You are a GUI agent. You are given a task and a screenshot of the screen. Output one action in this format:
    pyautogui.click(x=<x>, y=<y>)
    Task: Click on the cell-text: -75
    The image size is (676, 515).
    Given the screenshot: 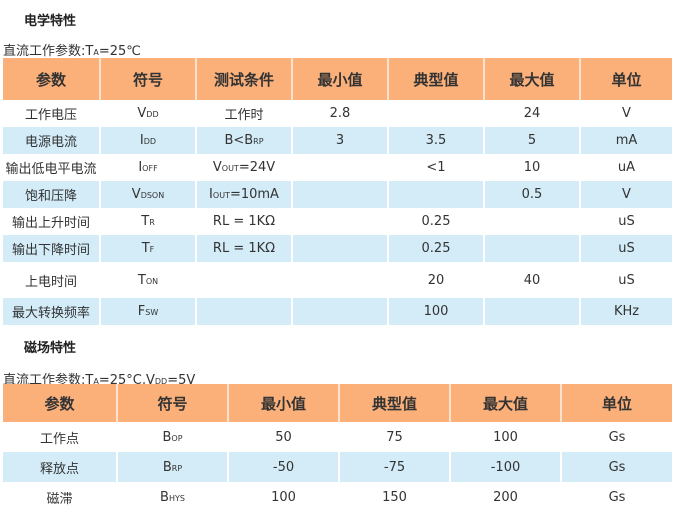 What is the action you would take?
    pyautogui.click(x=394, y=467)
    